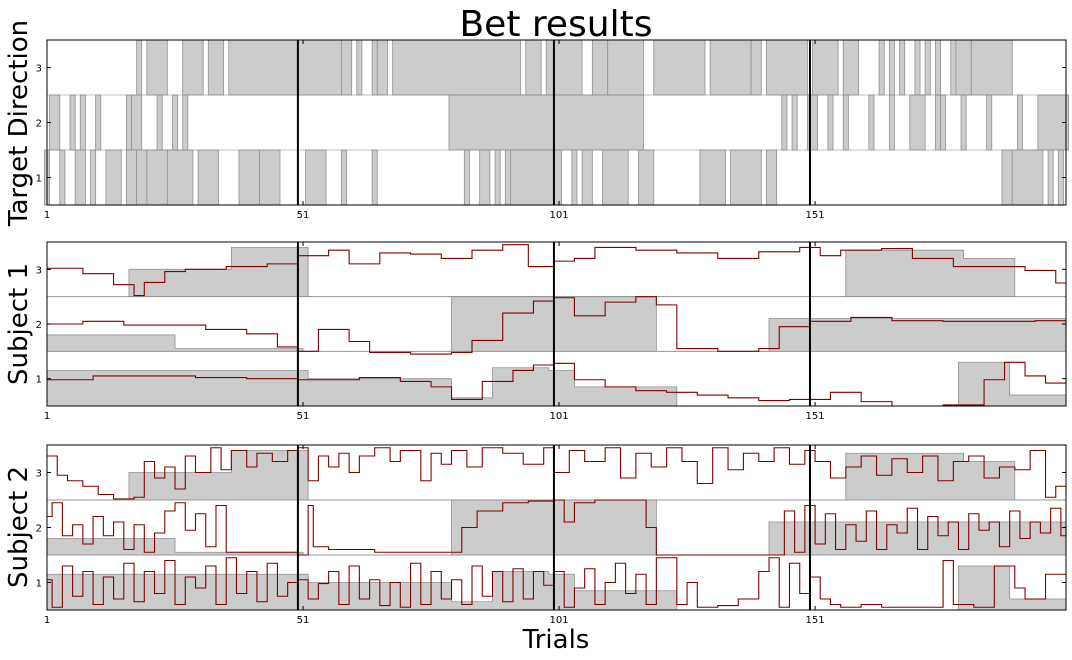 This screenshot has width=1072, height=660. What do you see at coordinates (555, 24) in the screenshot?
I see `figure-title: Bet results` at bounding box center [555, 24].